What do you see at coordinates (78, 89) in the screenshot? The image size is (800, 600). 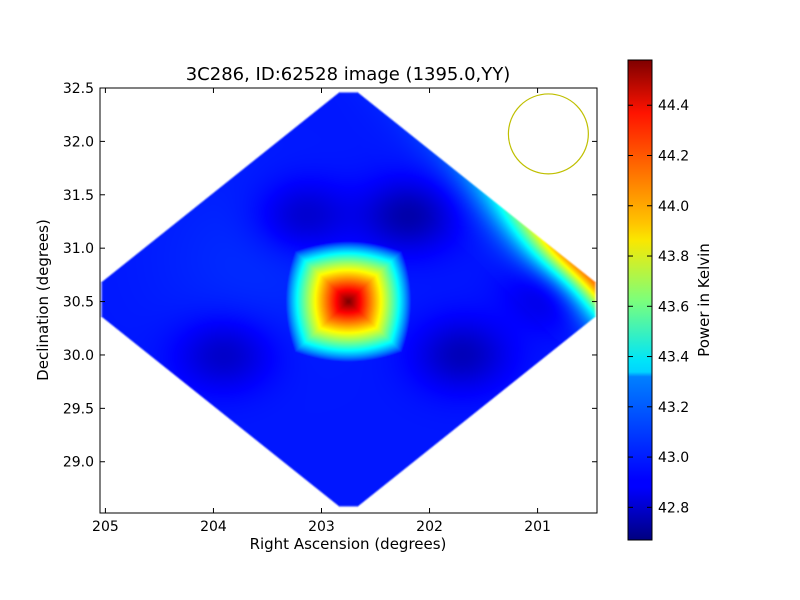 I see `y-tick-label: 32.5` at bounding box center [78, 89].